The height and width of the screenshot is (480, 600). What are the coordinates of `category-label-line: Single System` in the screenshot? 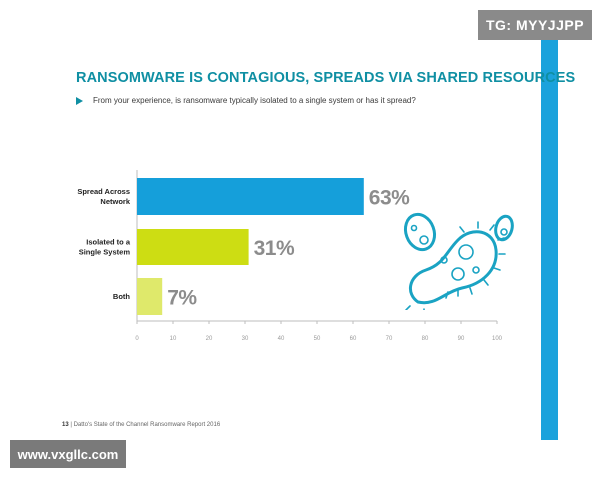 It's located at (105, 252).